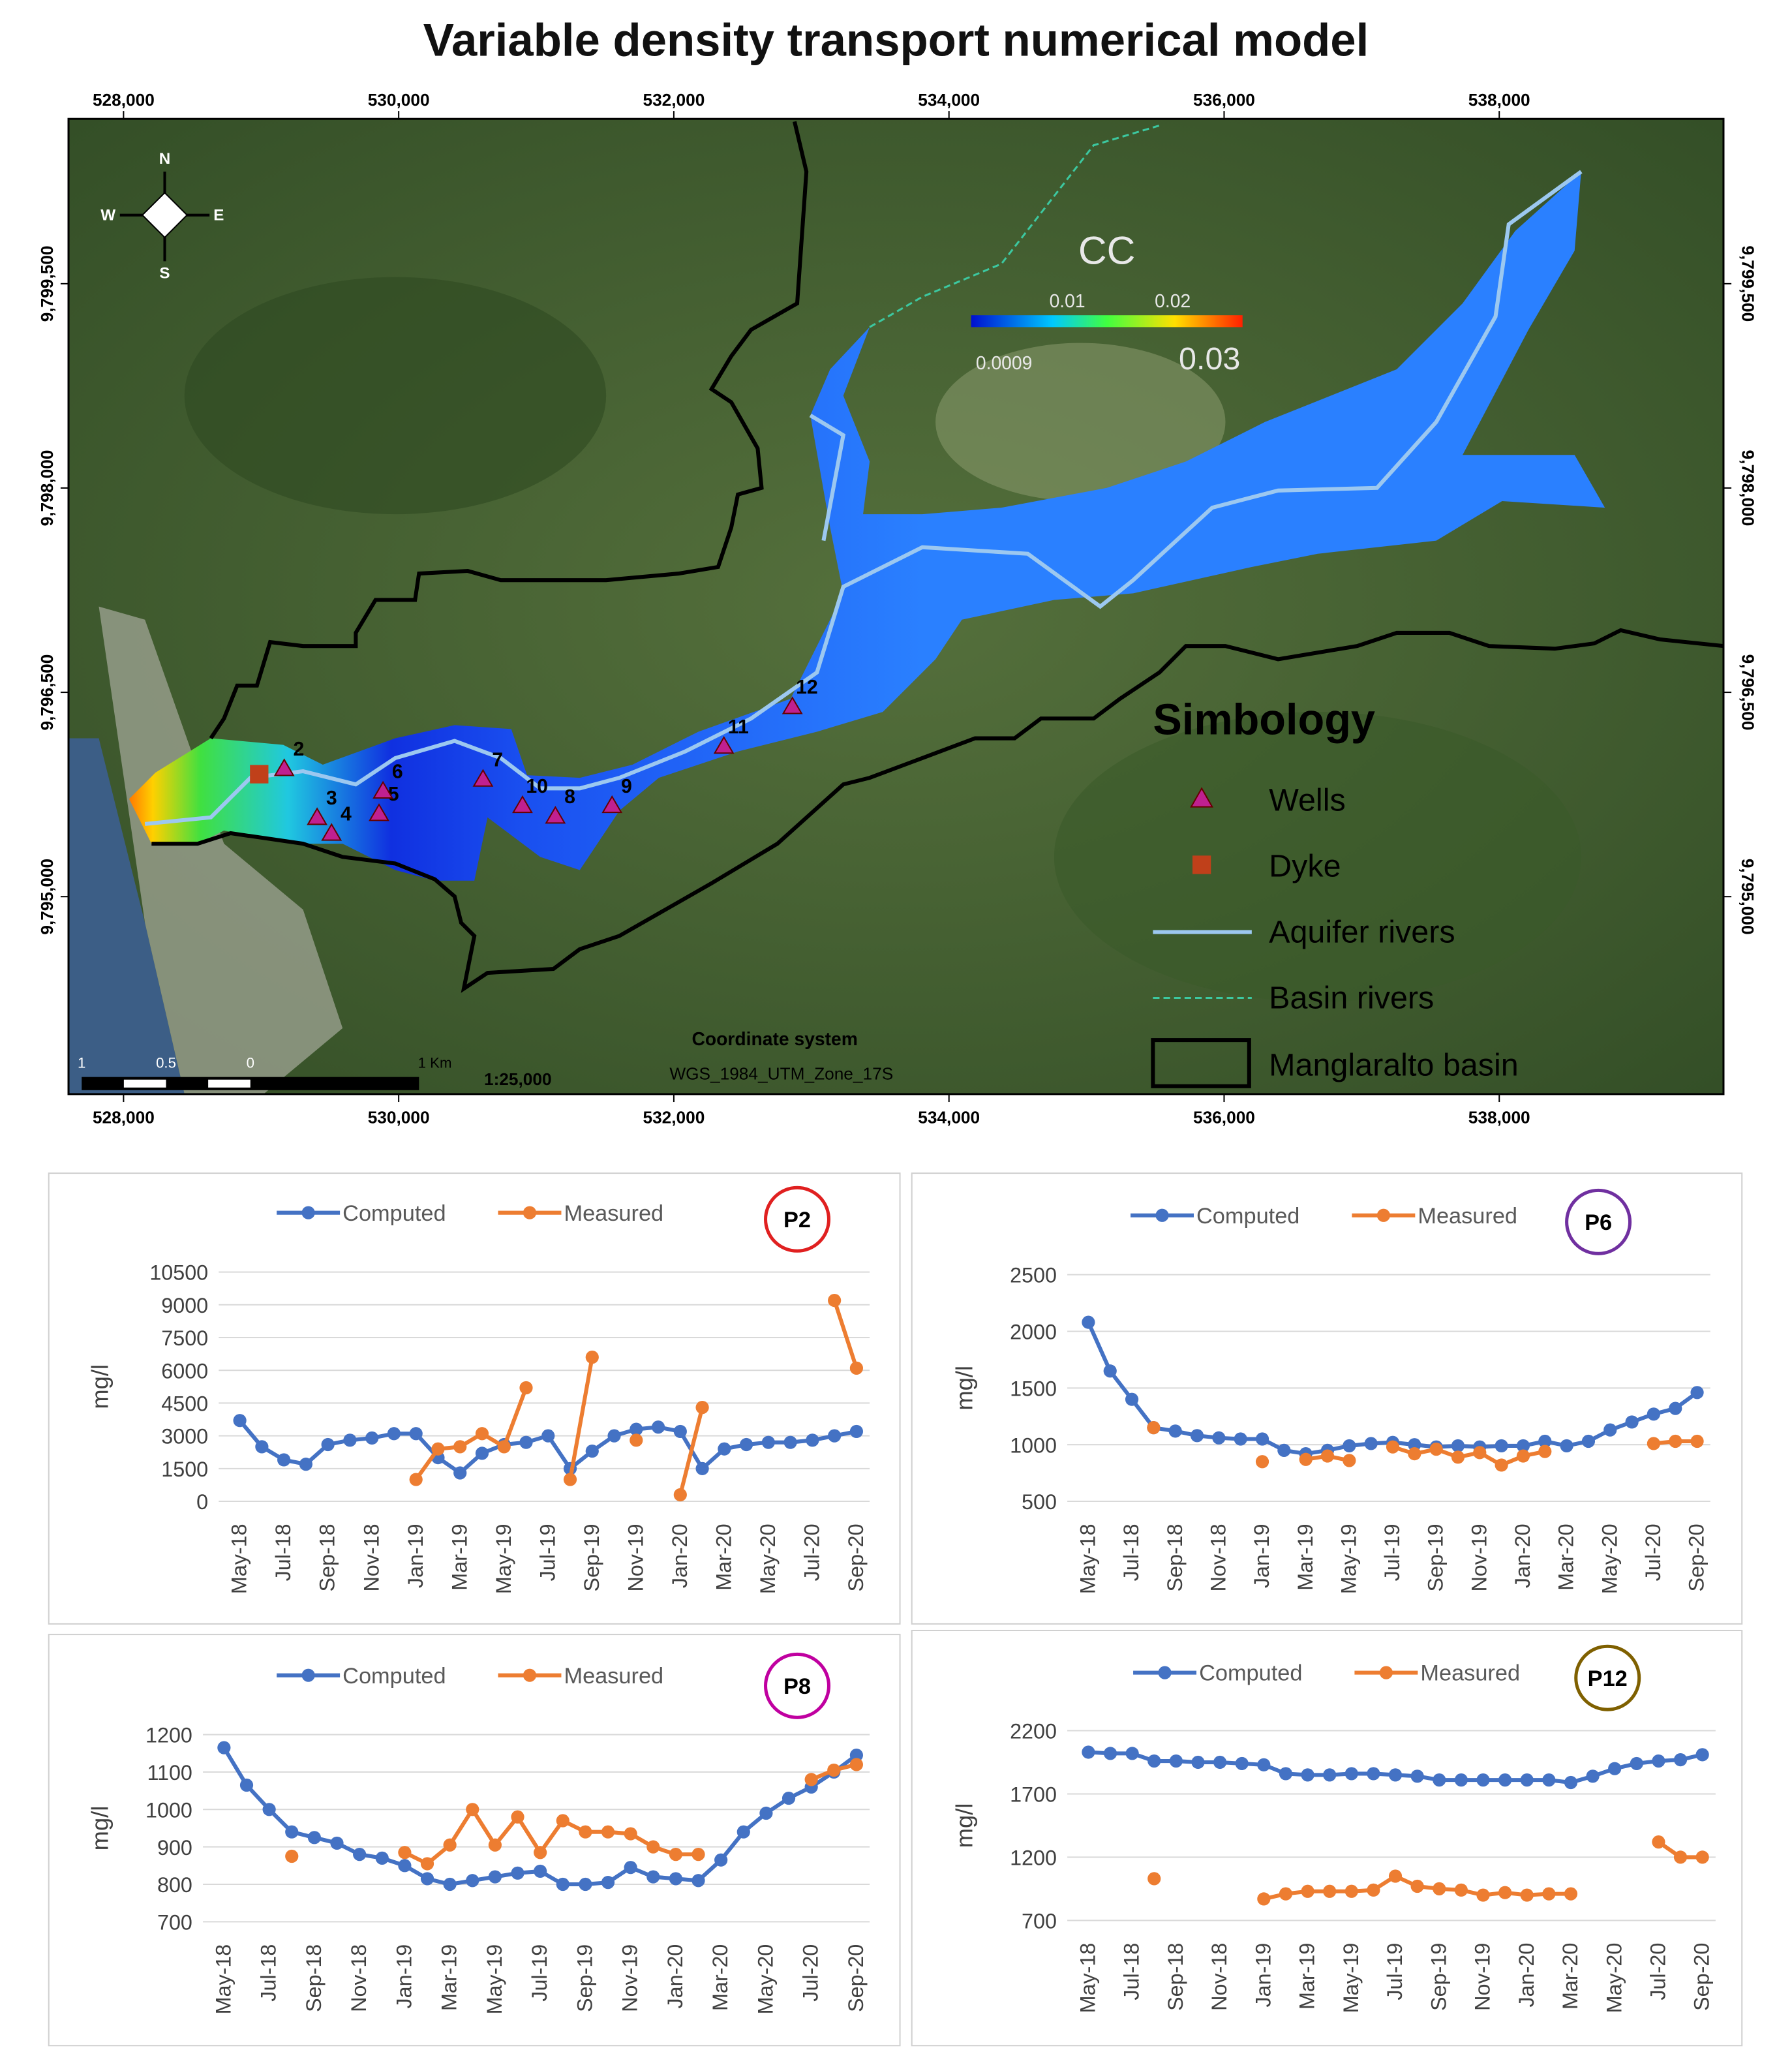 The width and height of the screenshot is (1792, 2067). What do you see at coordinates (680, 1556) in the screenshot?
I see `x-tick-label: Jan-20` at bounding box center [680, 1556].